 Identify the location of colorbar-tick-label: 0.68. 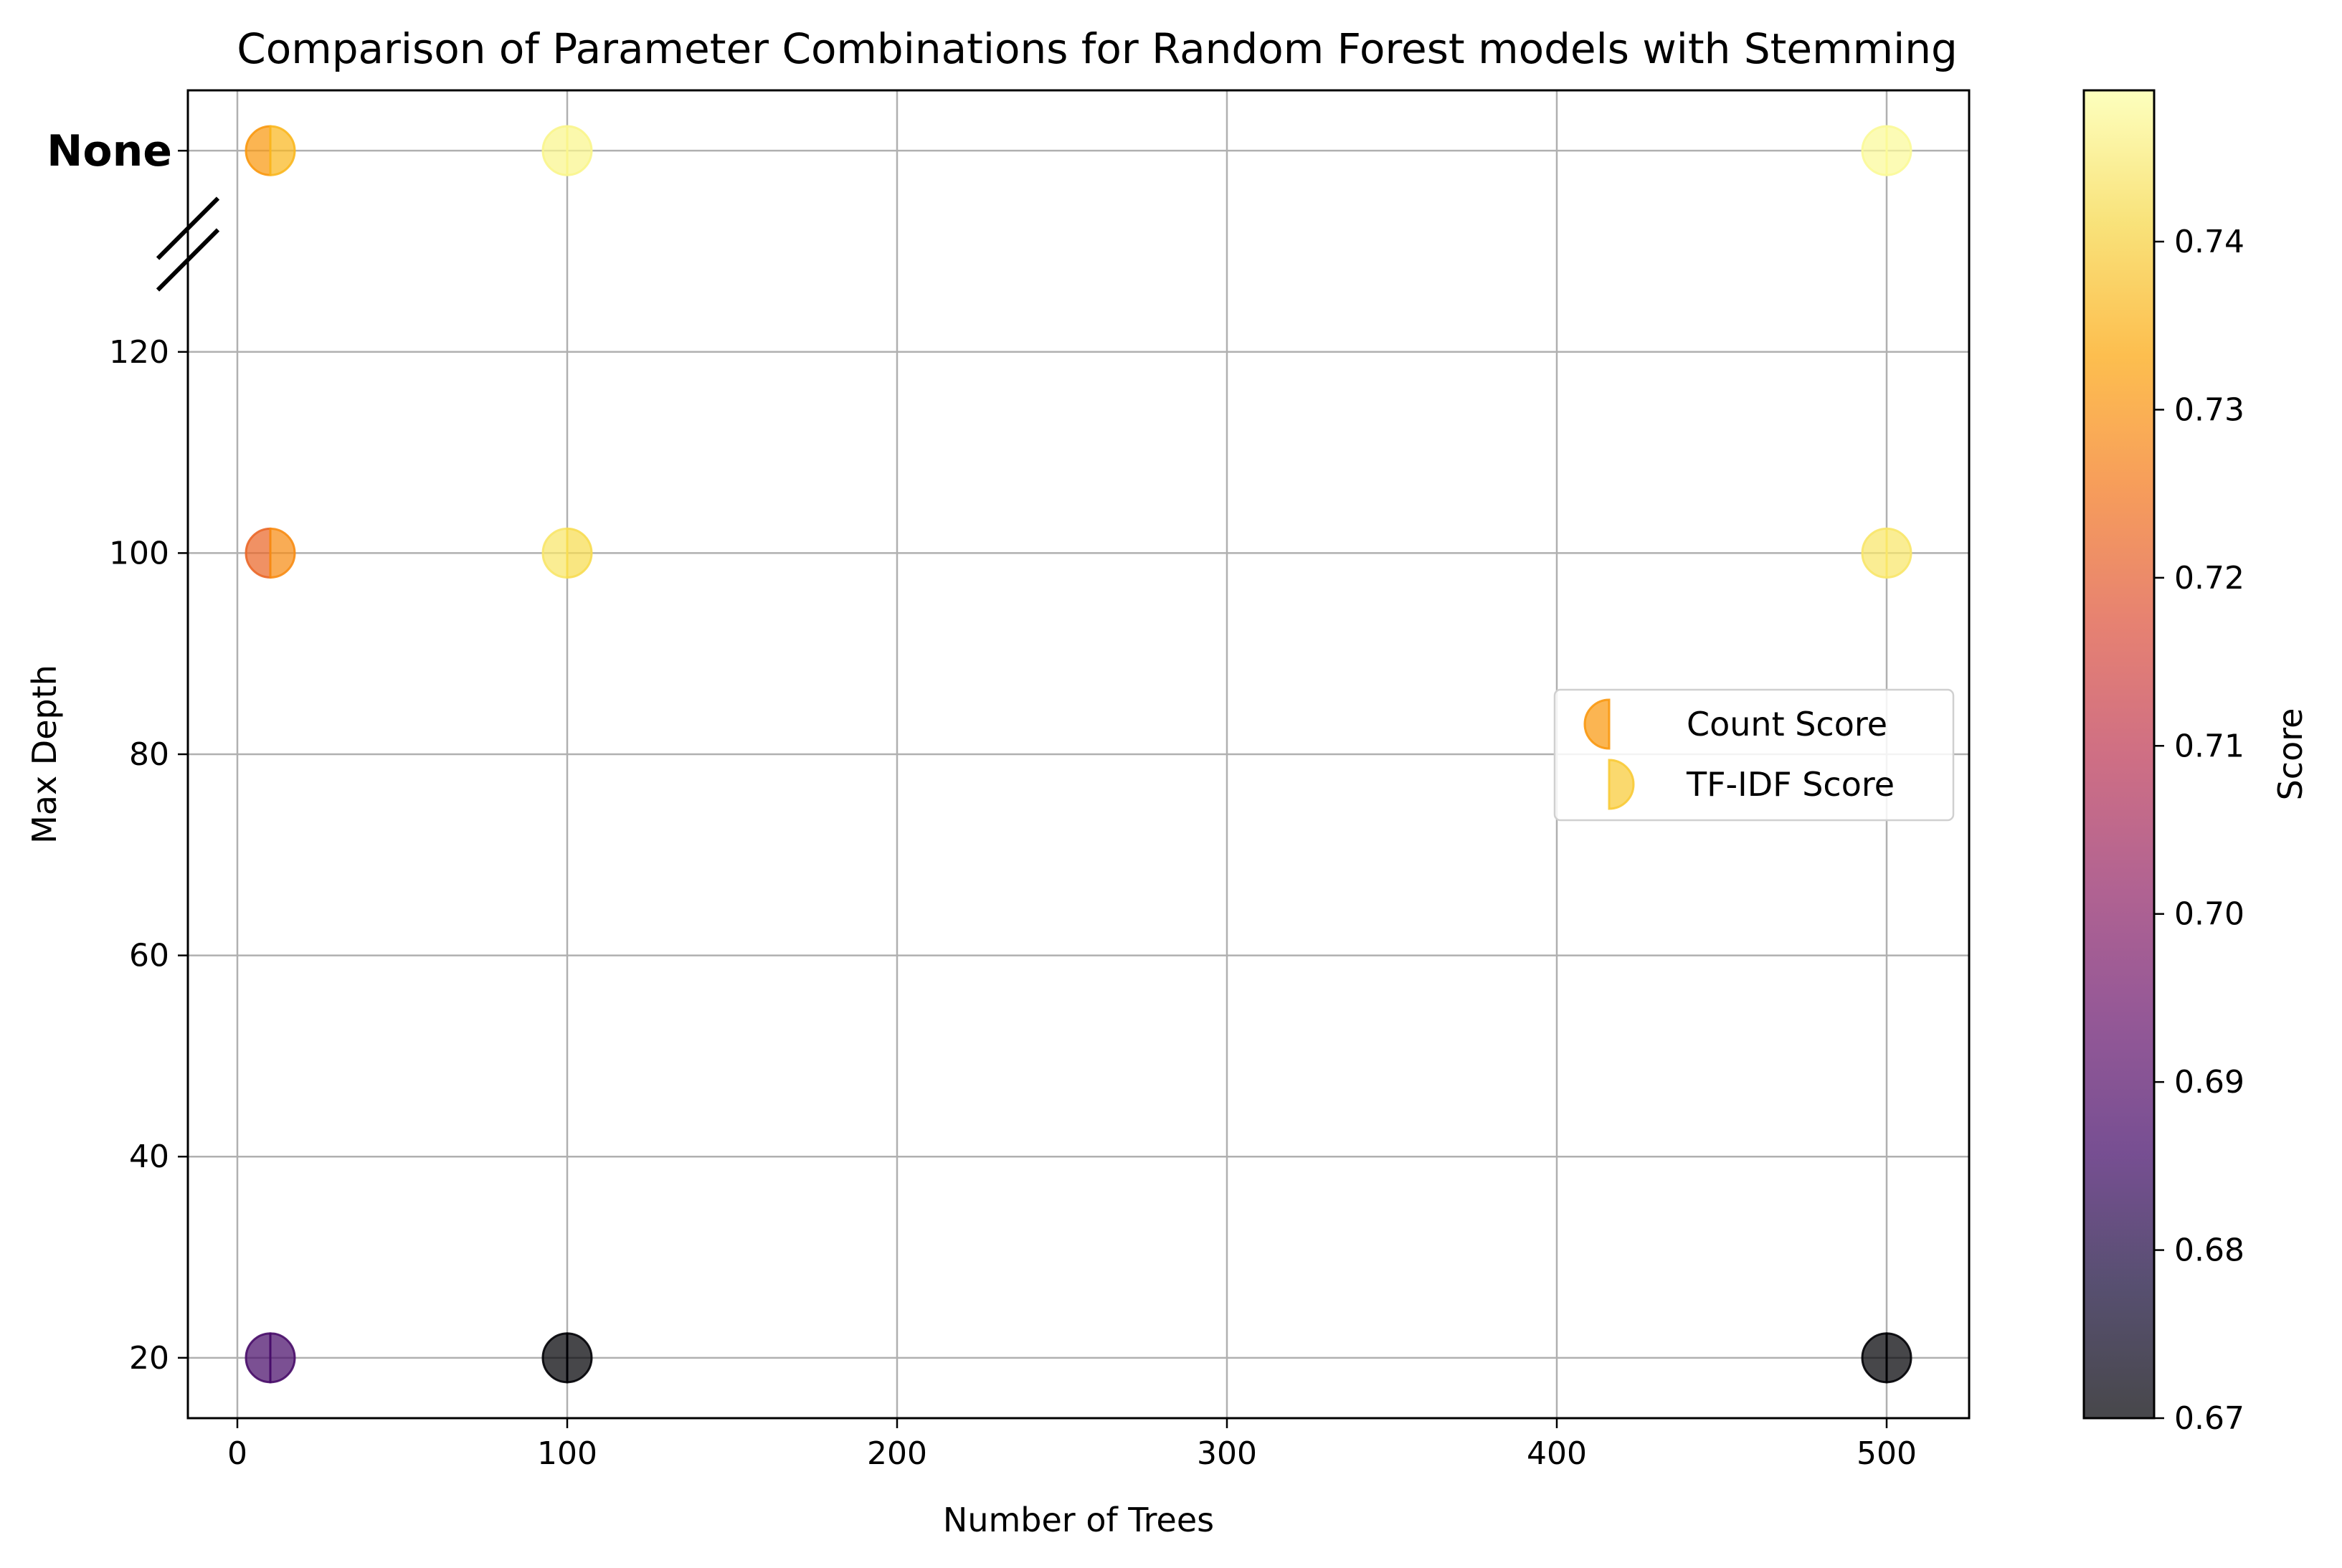
(2209, 1250).